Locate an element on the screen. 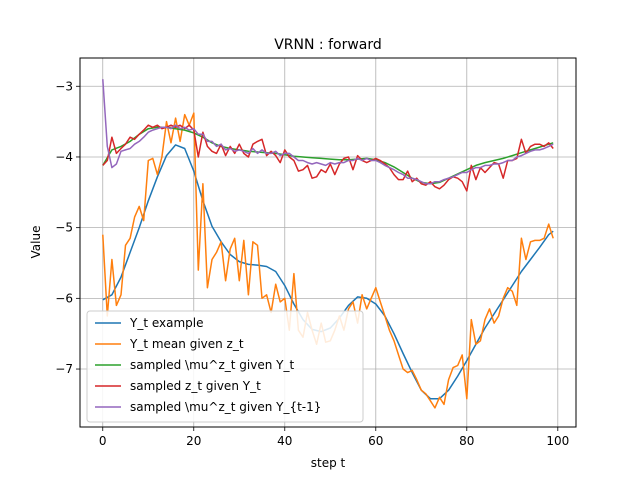 This screenshot has width=640, height=480. y-axis: −7 −6 −5 −4 −3 is located at coordinates (67, 227).